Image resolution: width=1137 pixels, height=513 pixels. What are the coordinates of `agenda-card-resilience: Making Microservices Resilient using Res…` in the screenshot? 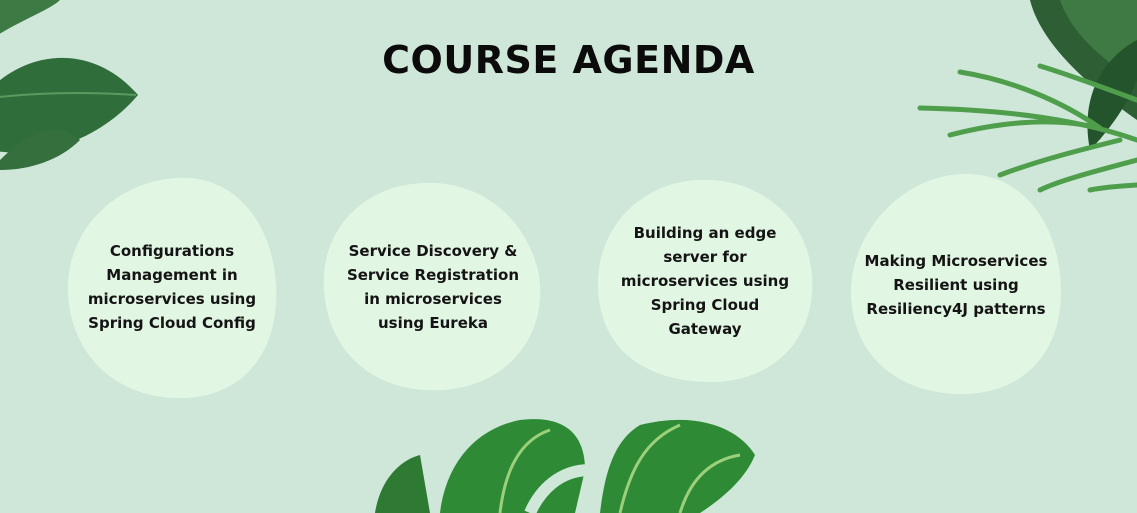 It's located at (956, 285).